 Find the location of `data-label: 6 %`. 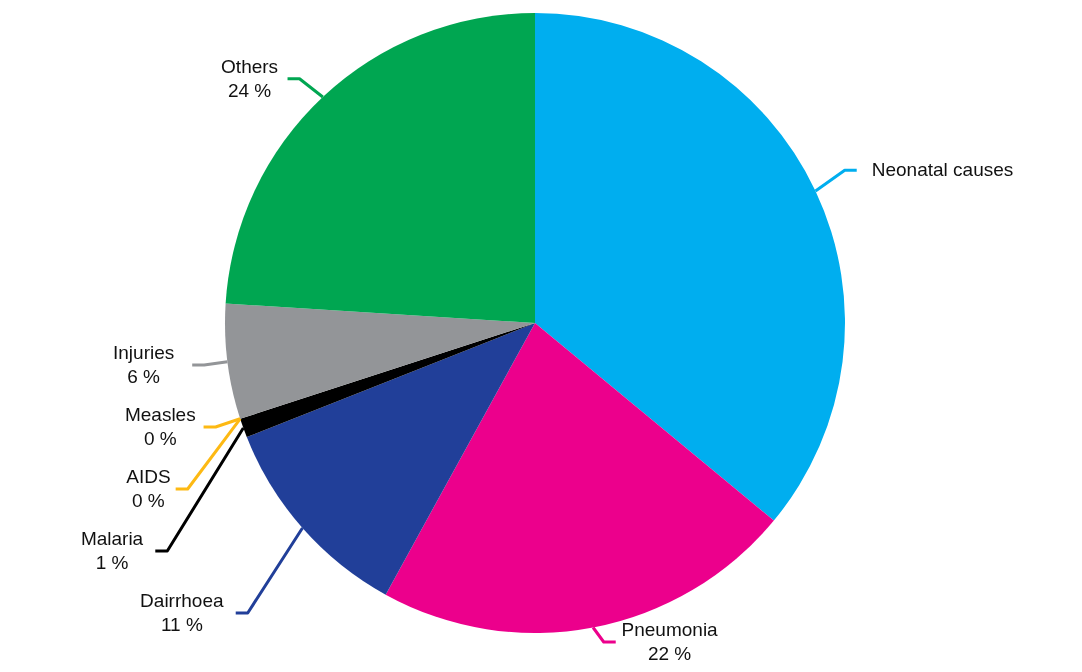

data-label: 6 % is located at coordinates (144, 376).